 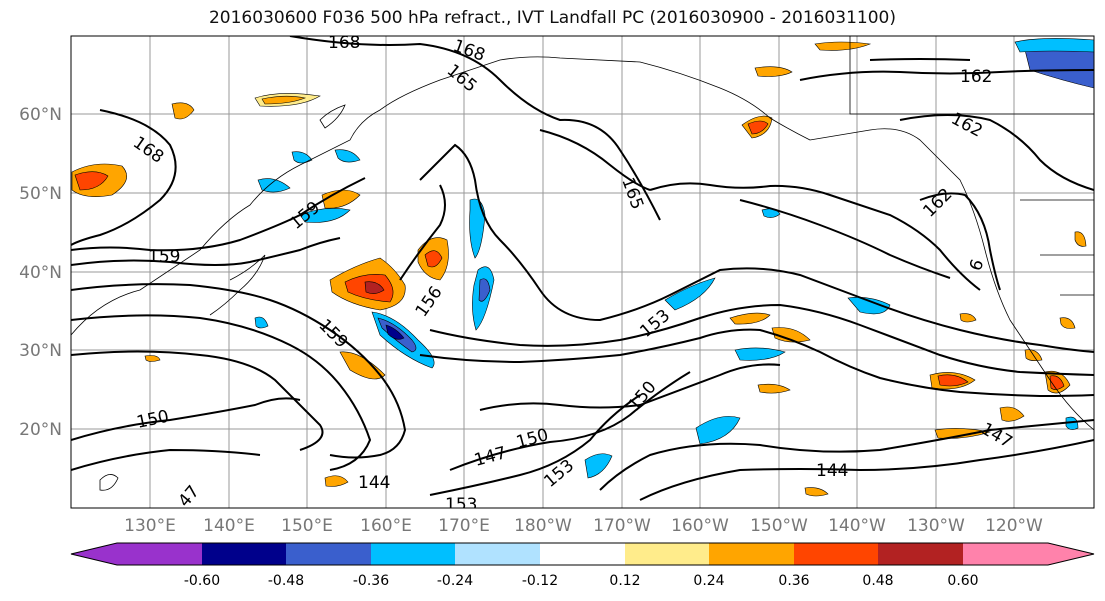 I want to click on lon-tick-label: 140°E, so click(x=229, y=526).